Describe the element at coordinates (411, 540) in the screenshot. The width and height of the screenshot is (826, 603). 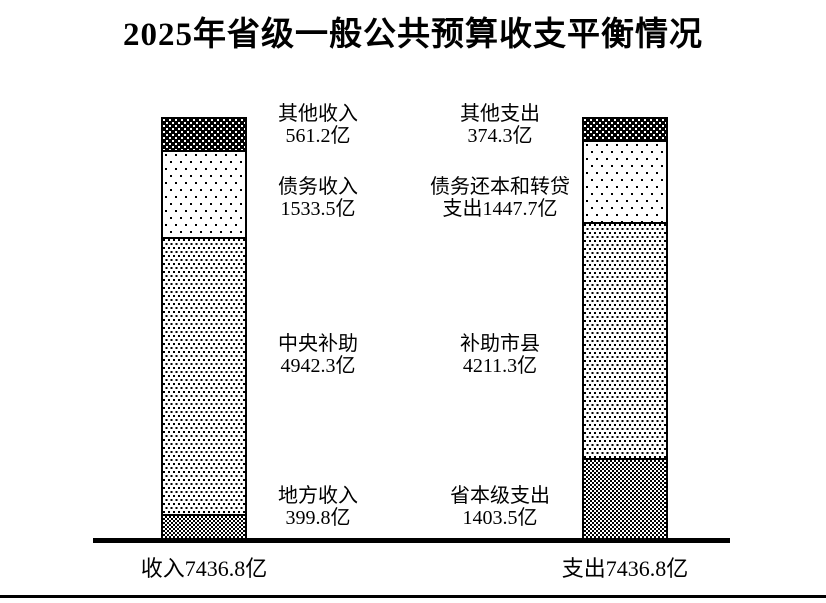
I see `baseline-axis` at that location.